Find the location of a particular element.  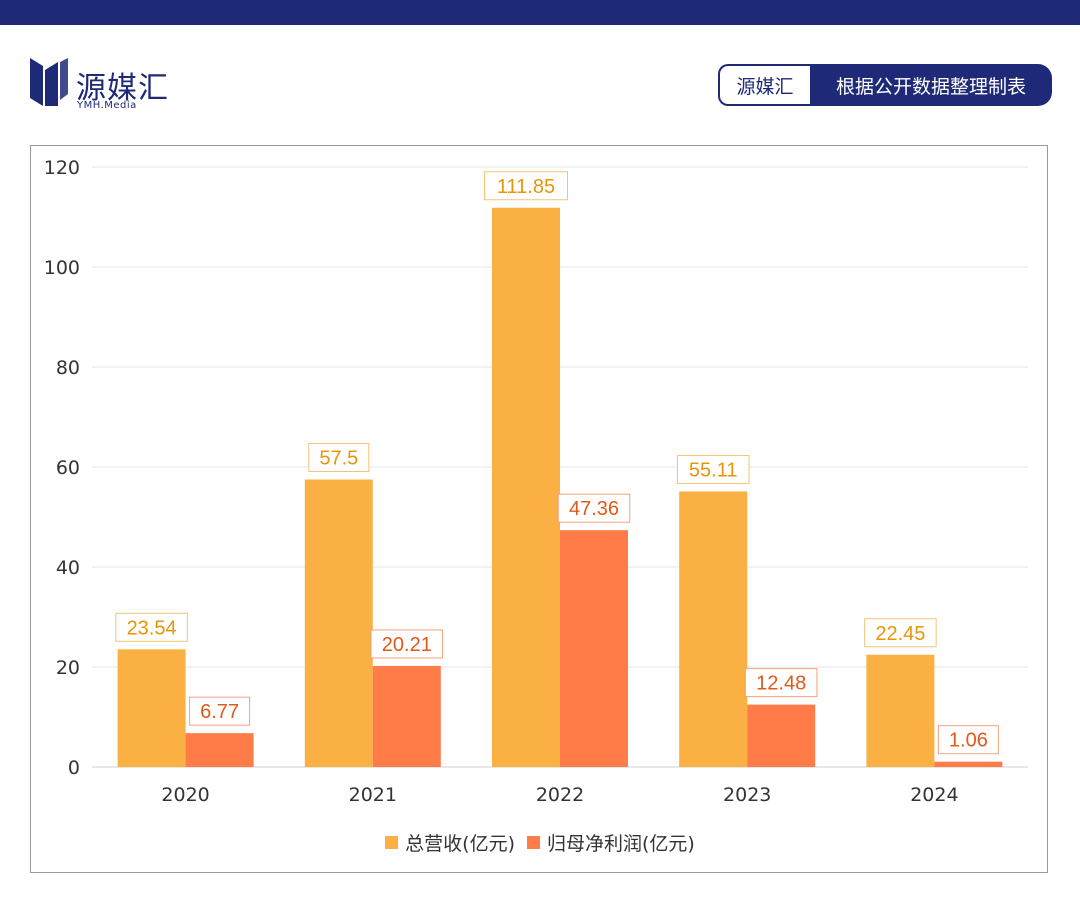

x-tick-label: 2020 is located at coordinates (185, 795).